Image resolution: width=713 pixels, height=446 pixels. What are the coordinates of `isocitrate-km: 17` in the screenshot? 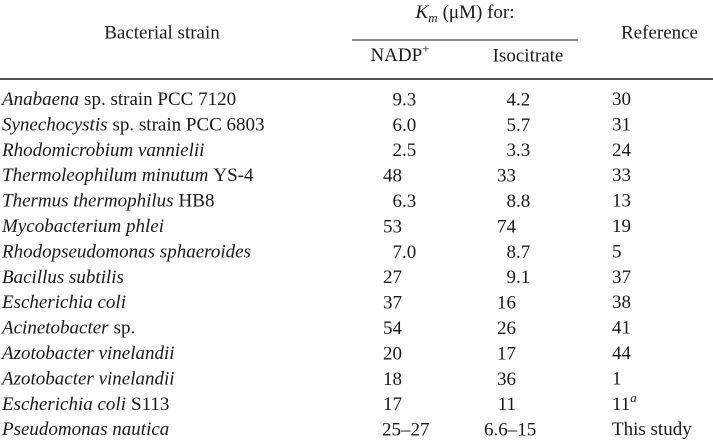 It's located at (506, 353).